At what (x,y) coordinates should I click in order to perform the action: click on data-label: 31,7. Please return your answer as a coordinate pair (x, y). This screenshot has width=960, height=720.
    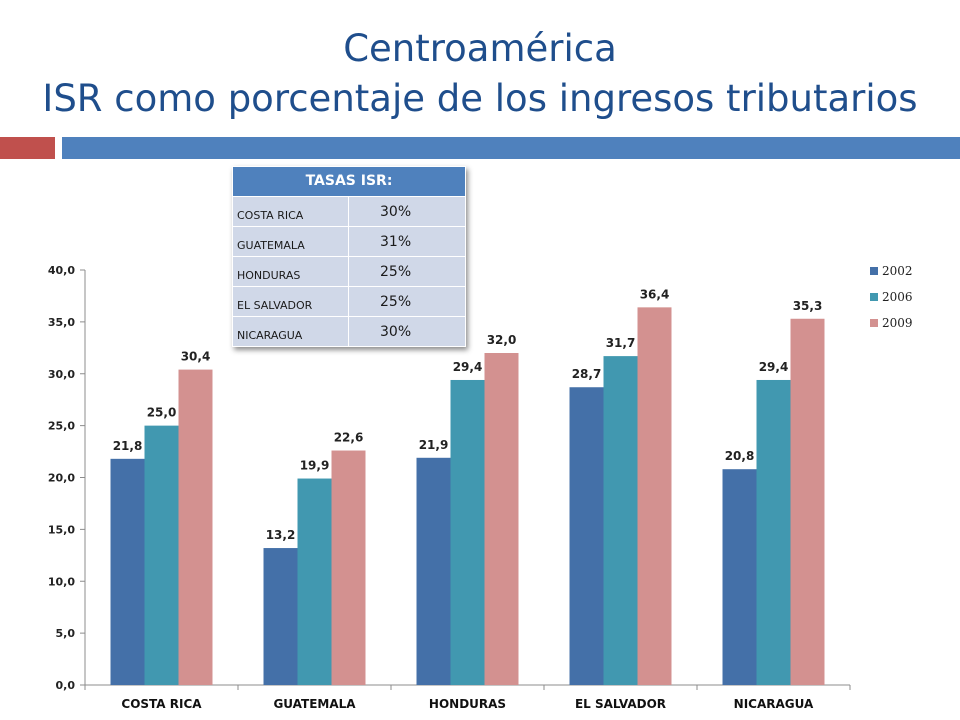
    Looking at the image, I should click on (621, 343).